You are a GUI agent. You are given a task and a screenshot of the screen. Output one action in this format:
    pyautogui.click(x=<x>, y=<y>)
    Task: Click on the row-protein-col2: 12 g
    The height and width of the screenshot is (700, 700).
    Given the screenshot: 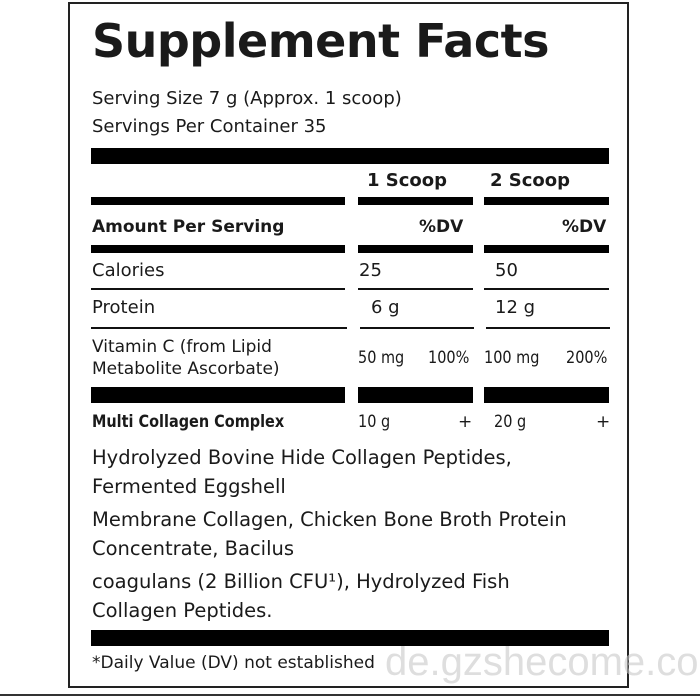 What is the action you would take?
    pyautogui.click(x=515, y=307)
    